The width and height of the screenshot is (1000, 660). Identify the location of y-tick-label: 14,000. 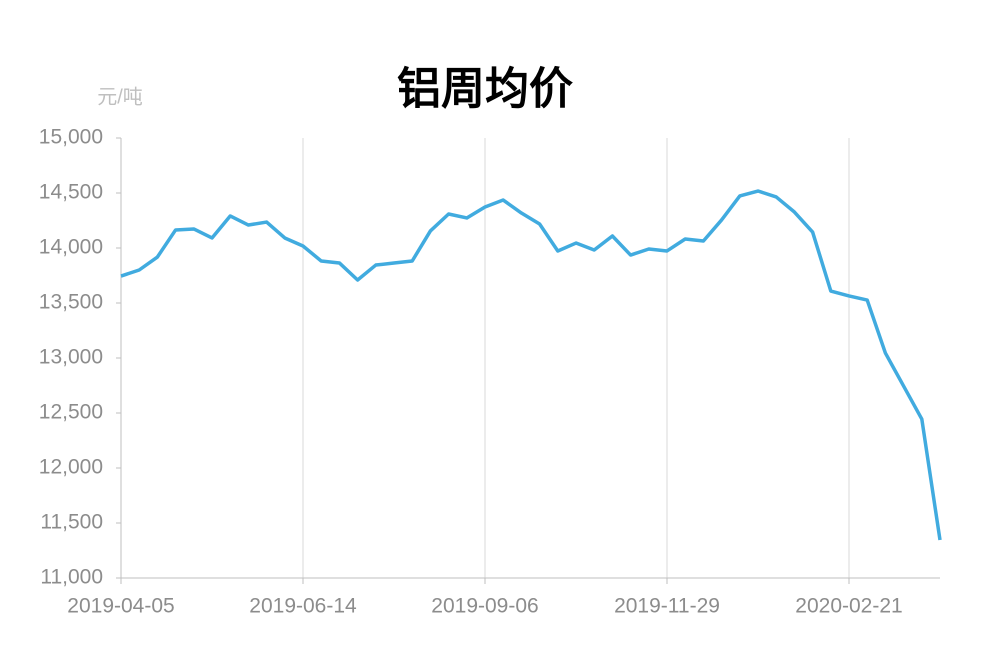
(71, 247).